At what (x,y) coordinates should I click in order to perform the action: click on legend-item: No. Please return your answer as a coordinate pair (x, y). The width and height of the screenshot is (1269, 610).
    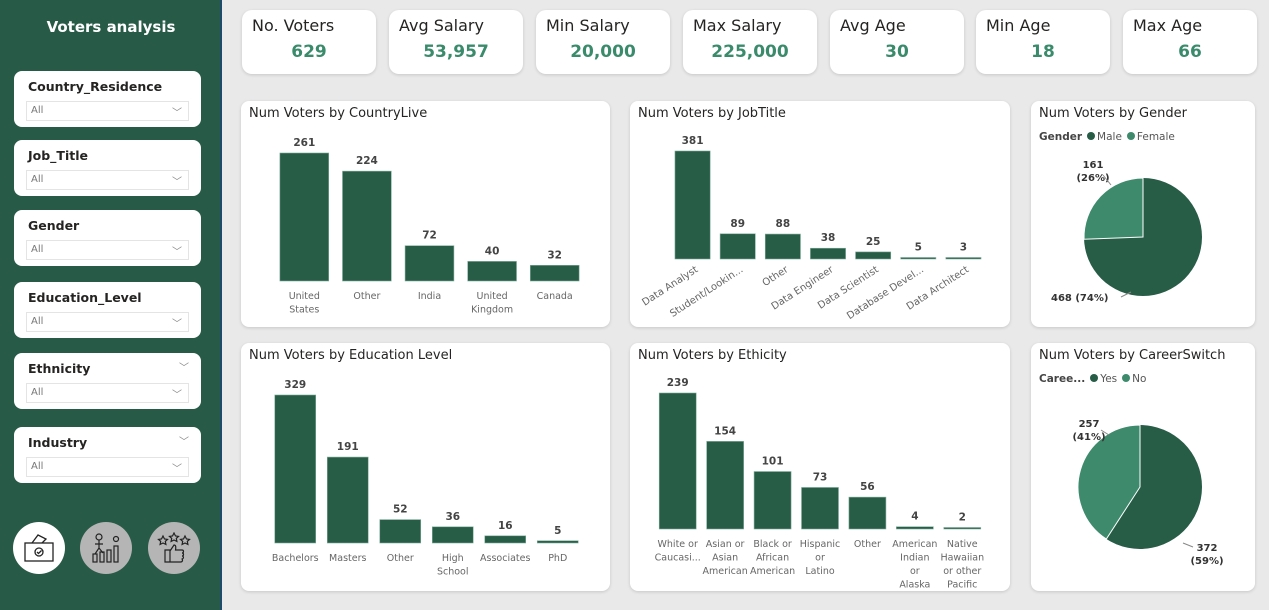
    Looking at the image, I should click on (1134, 379).